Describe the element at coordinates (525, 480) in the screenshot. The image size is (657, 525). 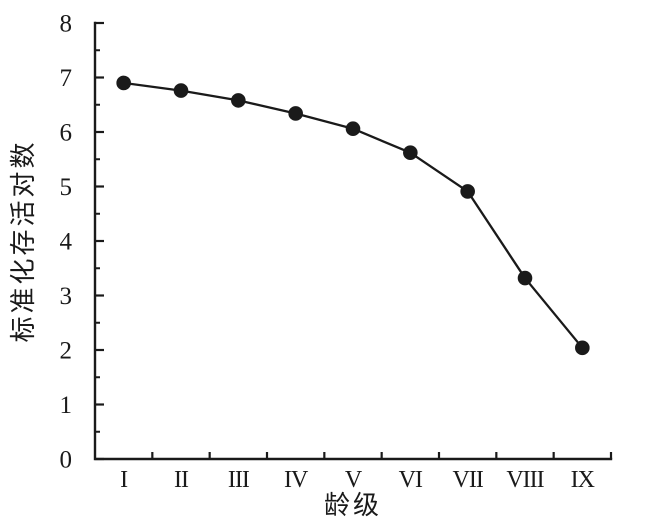
I see `x-tick-label: VIII` at that location.